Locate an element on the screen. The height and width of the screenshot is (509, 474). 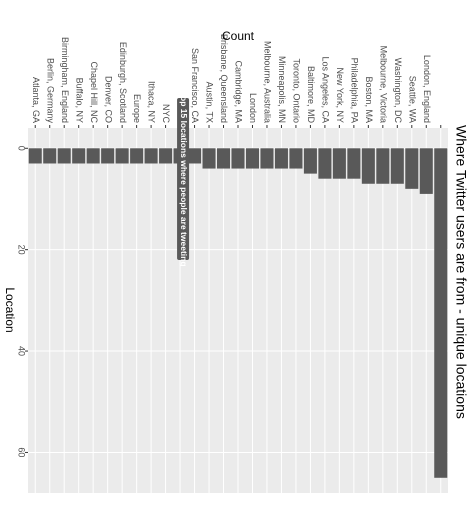
x-tick-label: Melbourne, Australia is located at coordinates (268, 82).